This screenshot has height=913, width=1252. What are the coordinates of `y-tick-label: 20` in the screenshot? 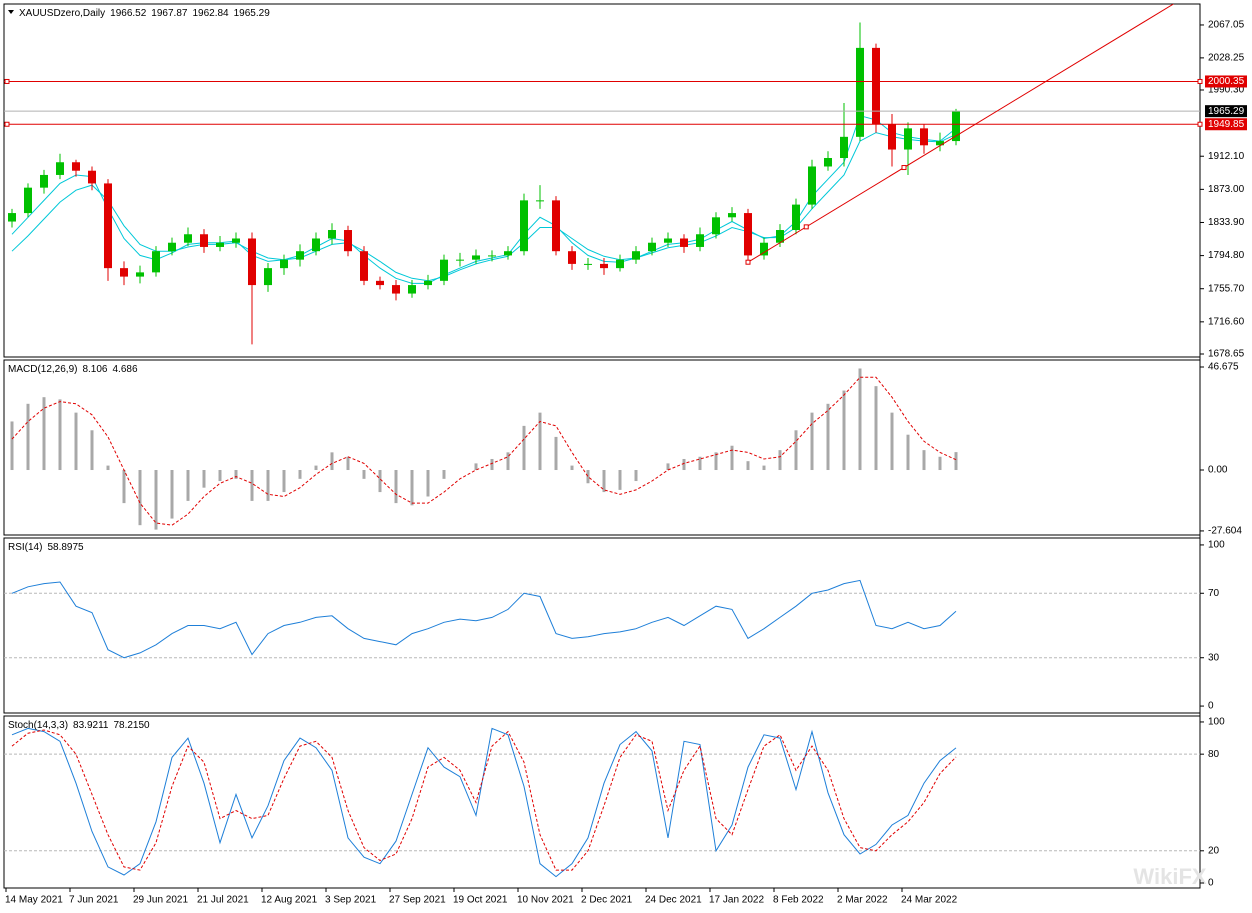 It's located at (1214, 850).